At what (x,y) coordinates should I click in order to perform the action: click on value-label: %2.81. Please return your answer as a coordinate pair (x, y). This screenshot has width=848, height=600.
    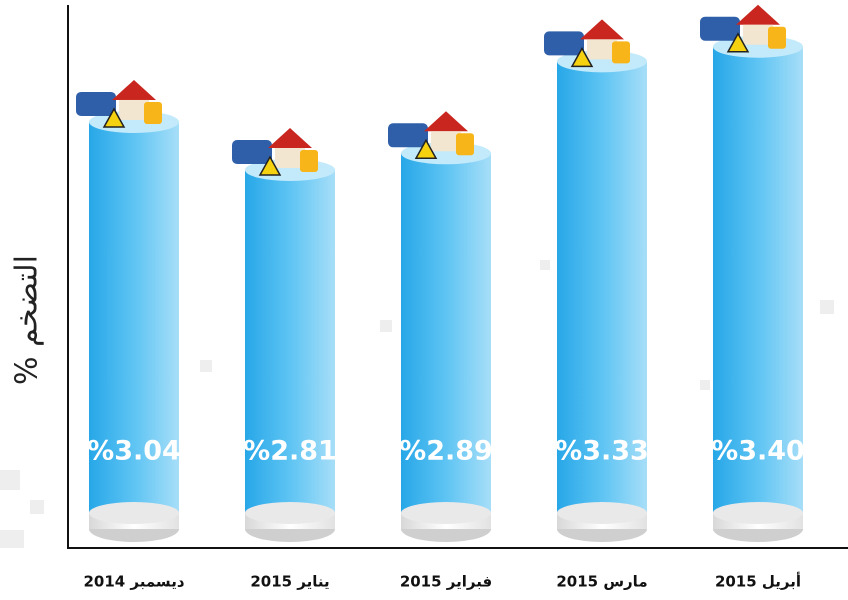
    Looking at the image, I should click on (290, 451).